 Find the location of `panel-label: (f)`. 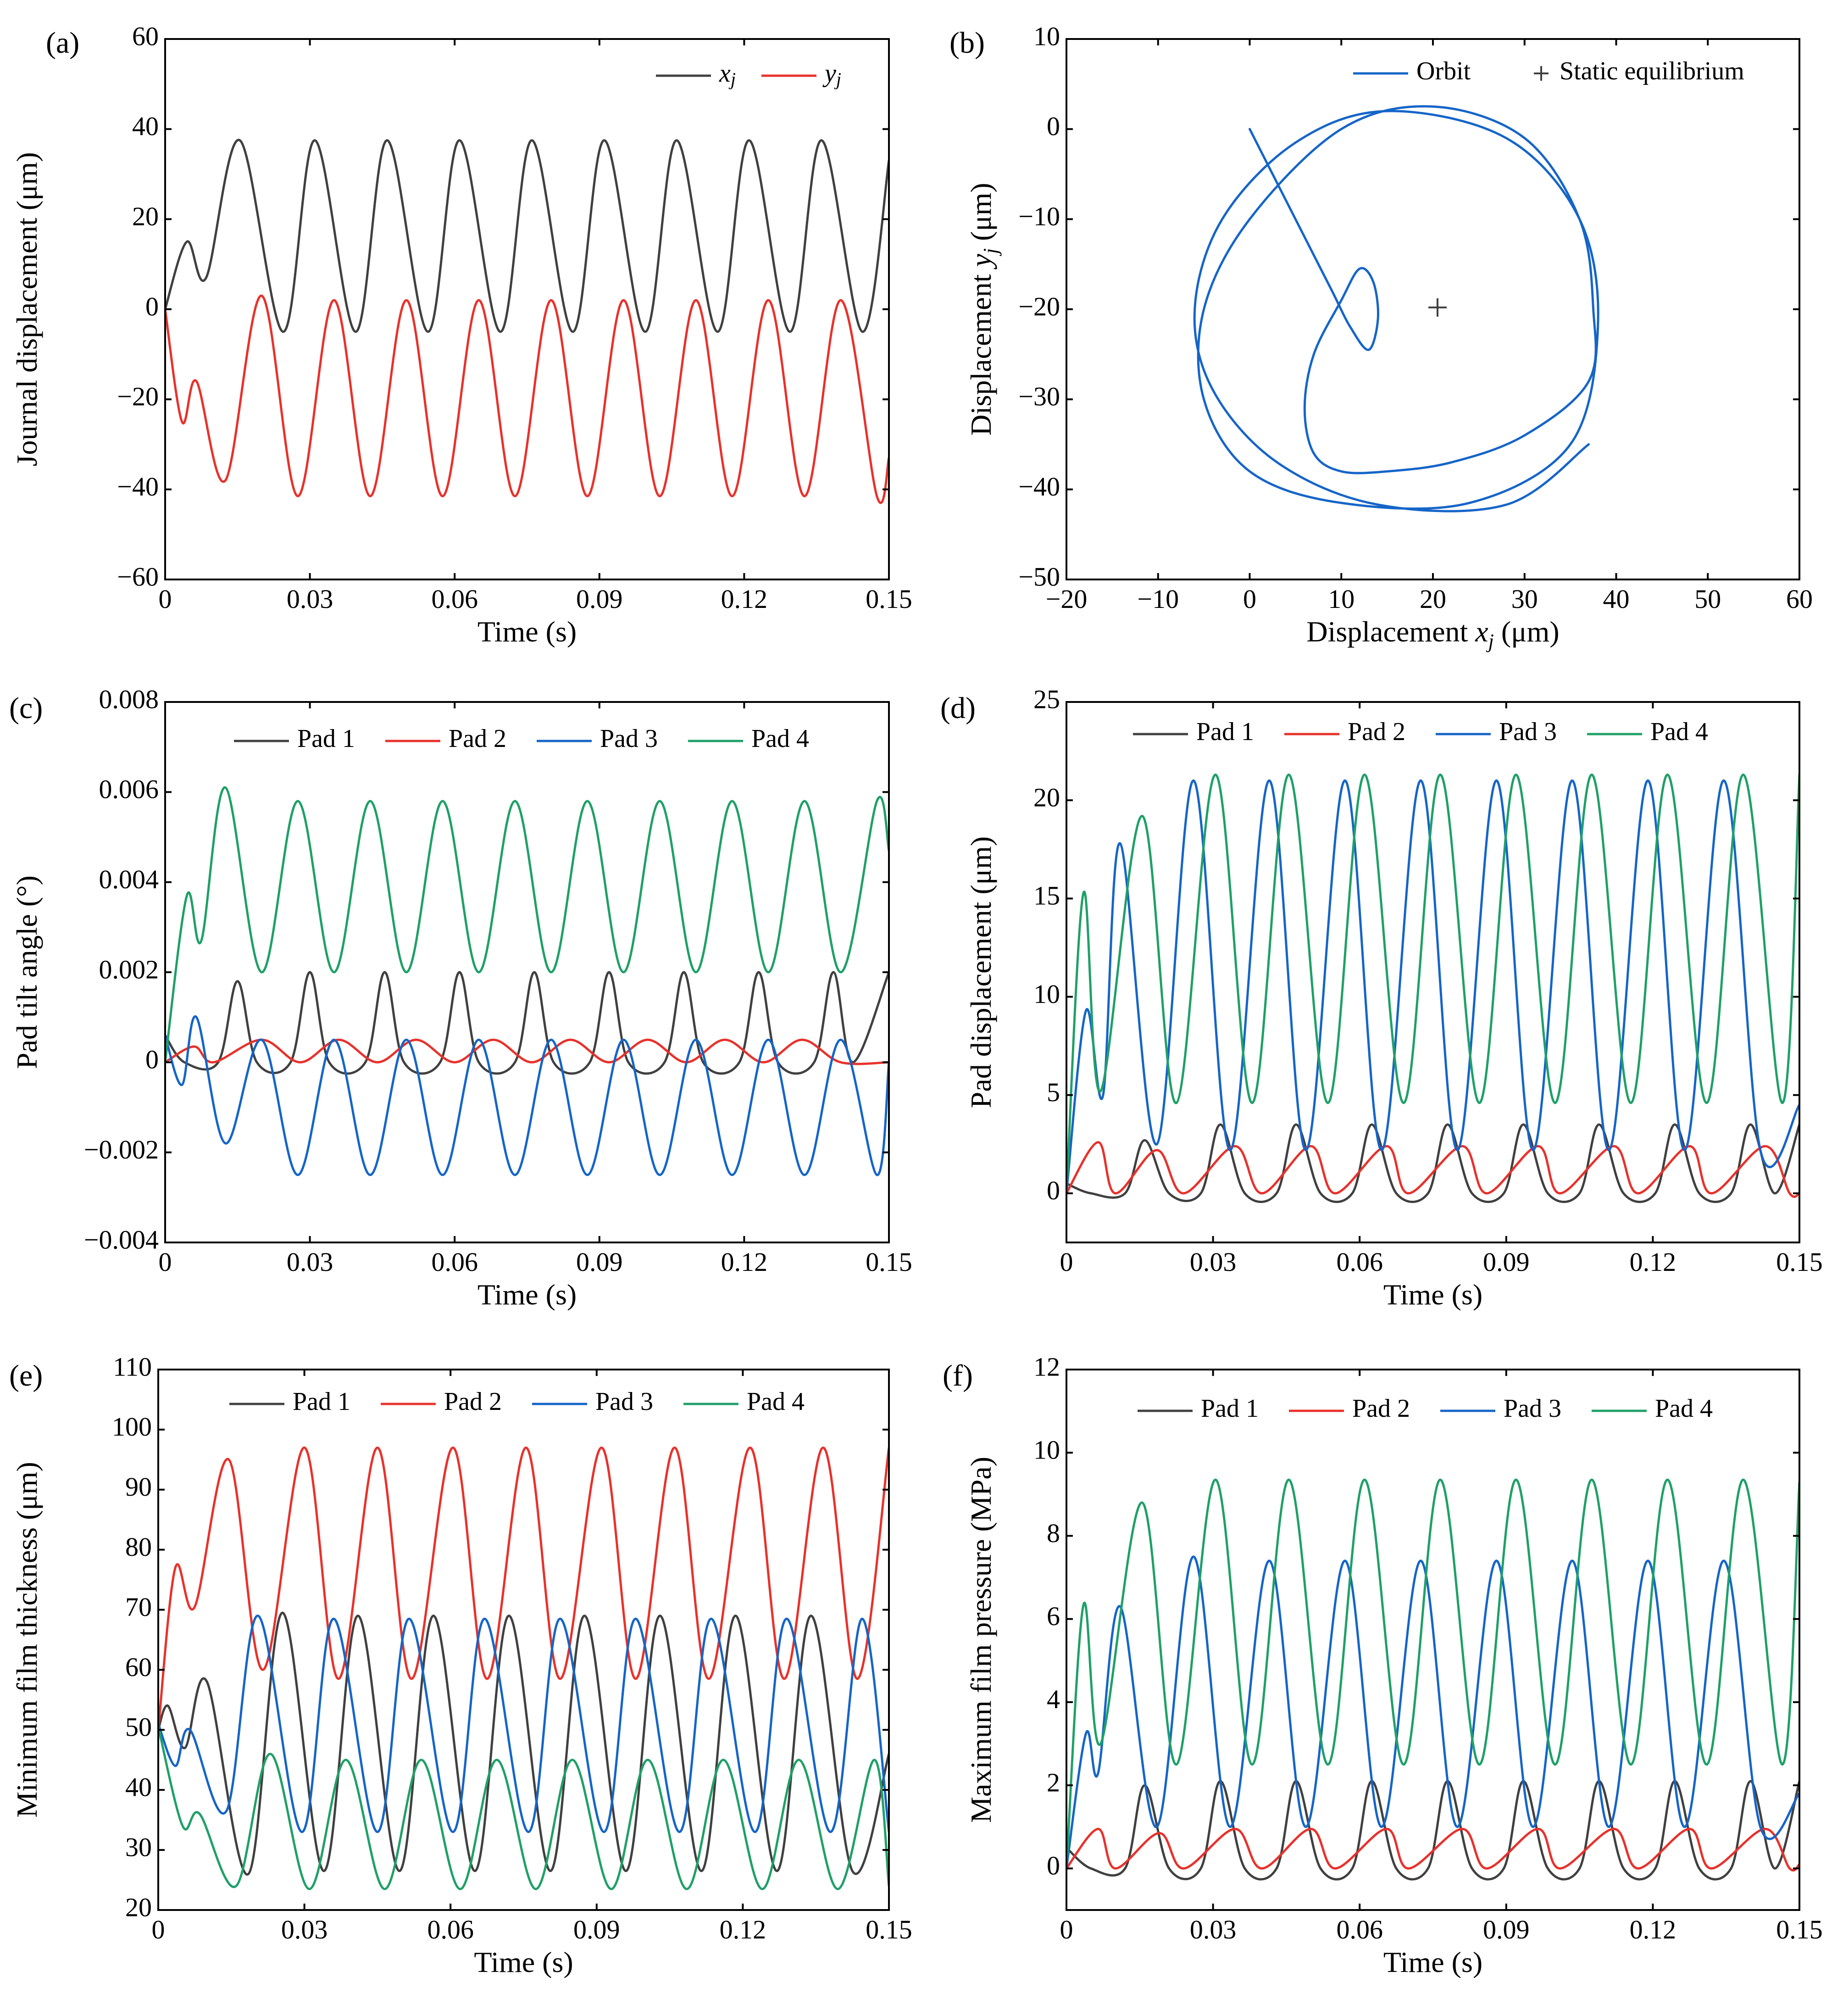

panel-label: (f) is located at coordinates (958, 1375).